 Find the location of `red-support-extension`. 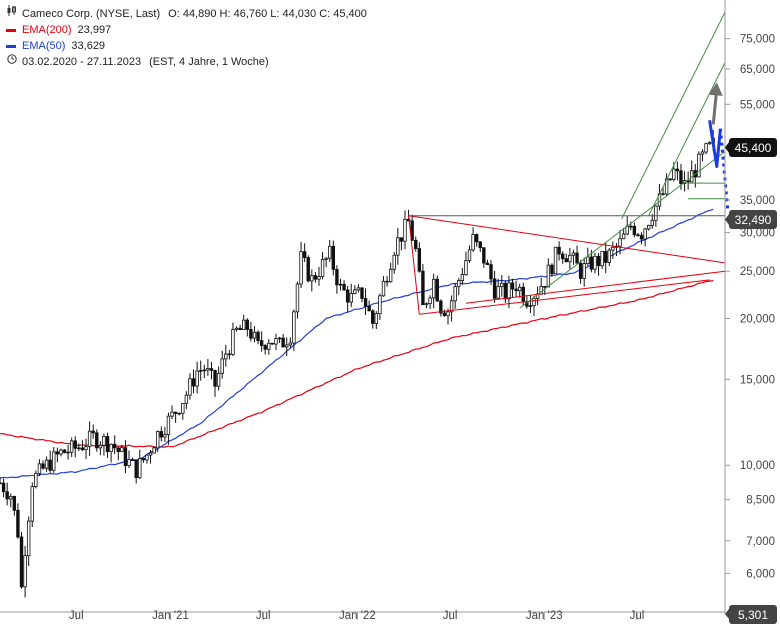

red-support-extension is located at coordinates (595, 287).